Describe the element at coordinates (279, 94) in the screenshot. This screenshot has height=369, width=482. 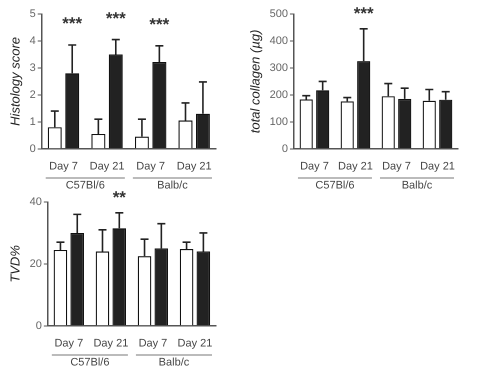
I see `y-tick-label: 200` at that location.